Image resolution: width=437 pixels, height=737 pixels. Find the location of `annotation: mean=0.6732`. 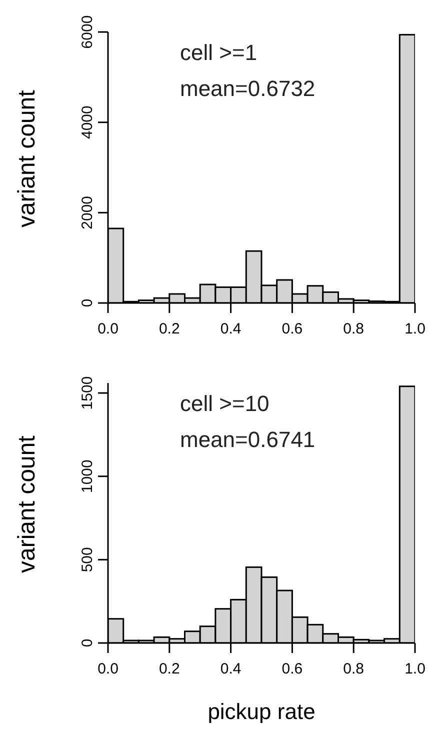

annotation: mean=0.6732 is located at coordinates (248, 89).